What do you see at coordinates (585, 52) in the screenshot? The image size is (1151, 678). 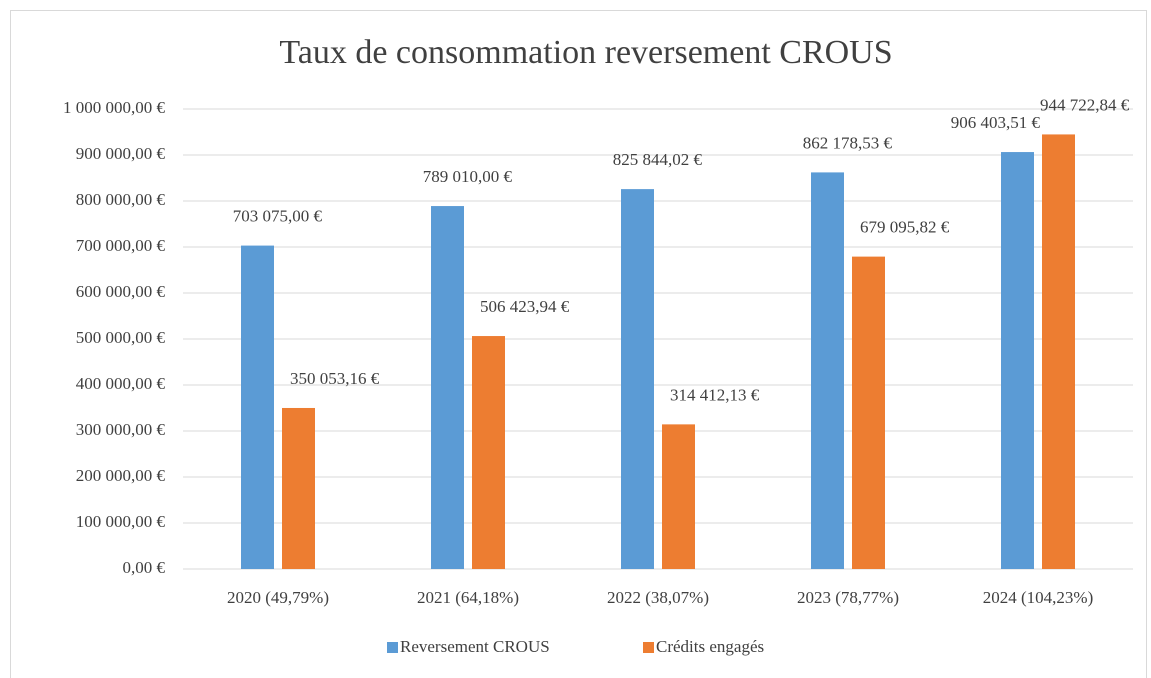 I see `chart-title: Taux de consommation reversement CROUS` at bounding box center [585, 52].